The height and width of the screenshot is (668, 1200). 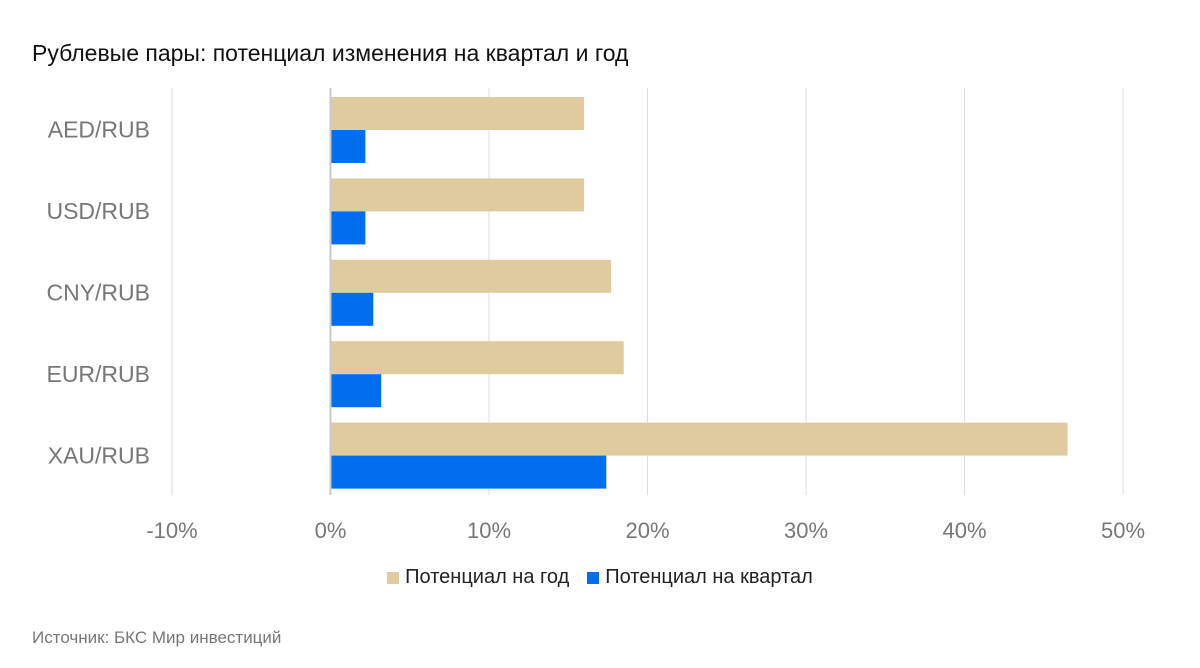 I want to click on x-tick-label: 40%, so click(x=964, y=530).